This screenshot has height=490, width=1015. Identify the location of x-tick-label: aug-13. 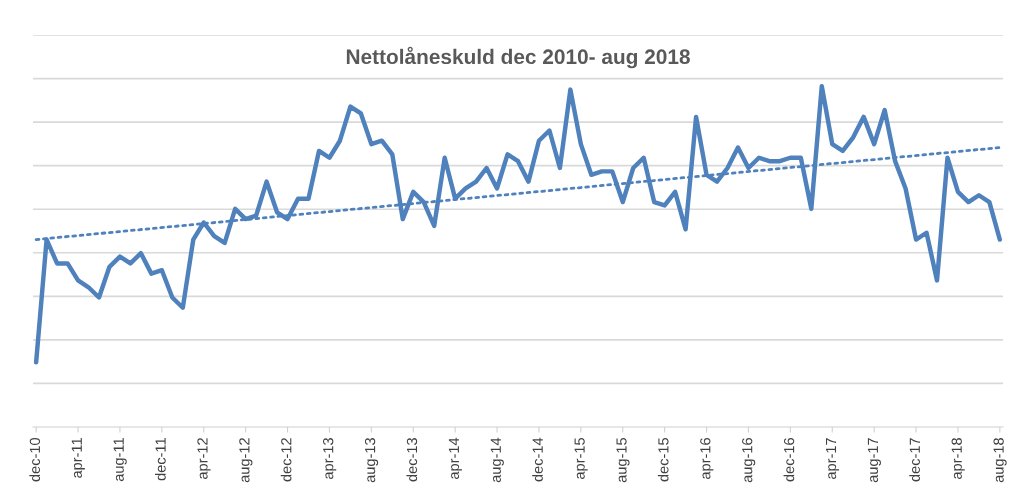
(371, 460).